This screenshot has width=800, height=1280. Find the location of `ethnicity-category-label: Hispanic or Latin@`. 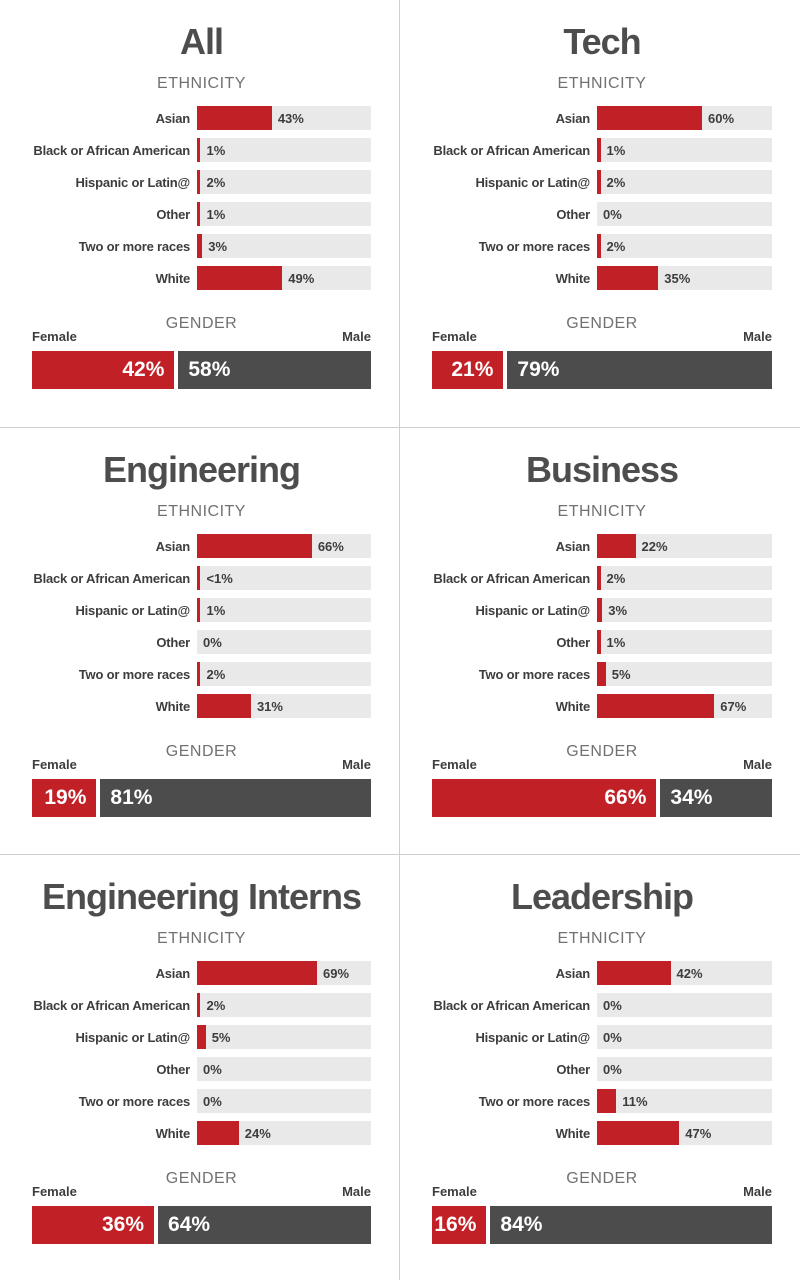

ethnicity-category-label: Hispanic or Latin@ is located at coordinates (132, 610).